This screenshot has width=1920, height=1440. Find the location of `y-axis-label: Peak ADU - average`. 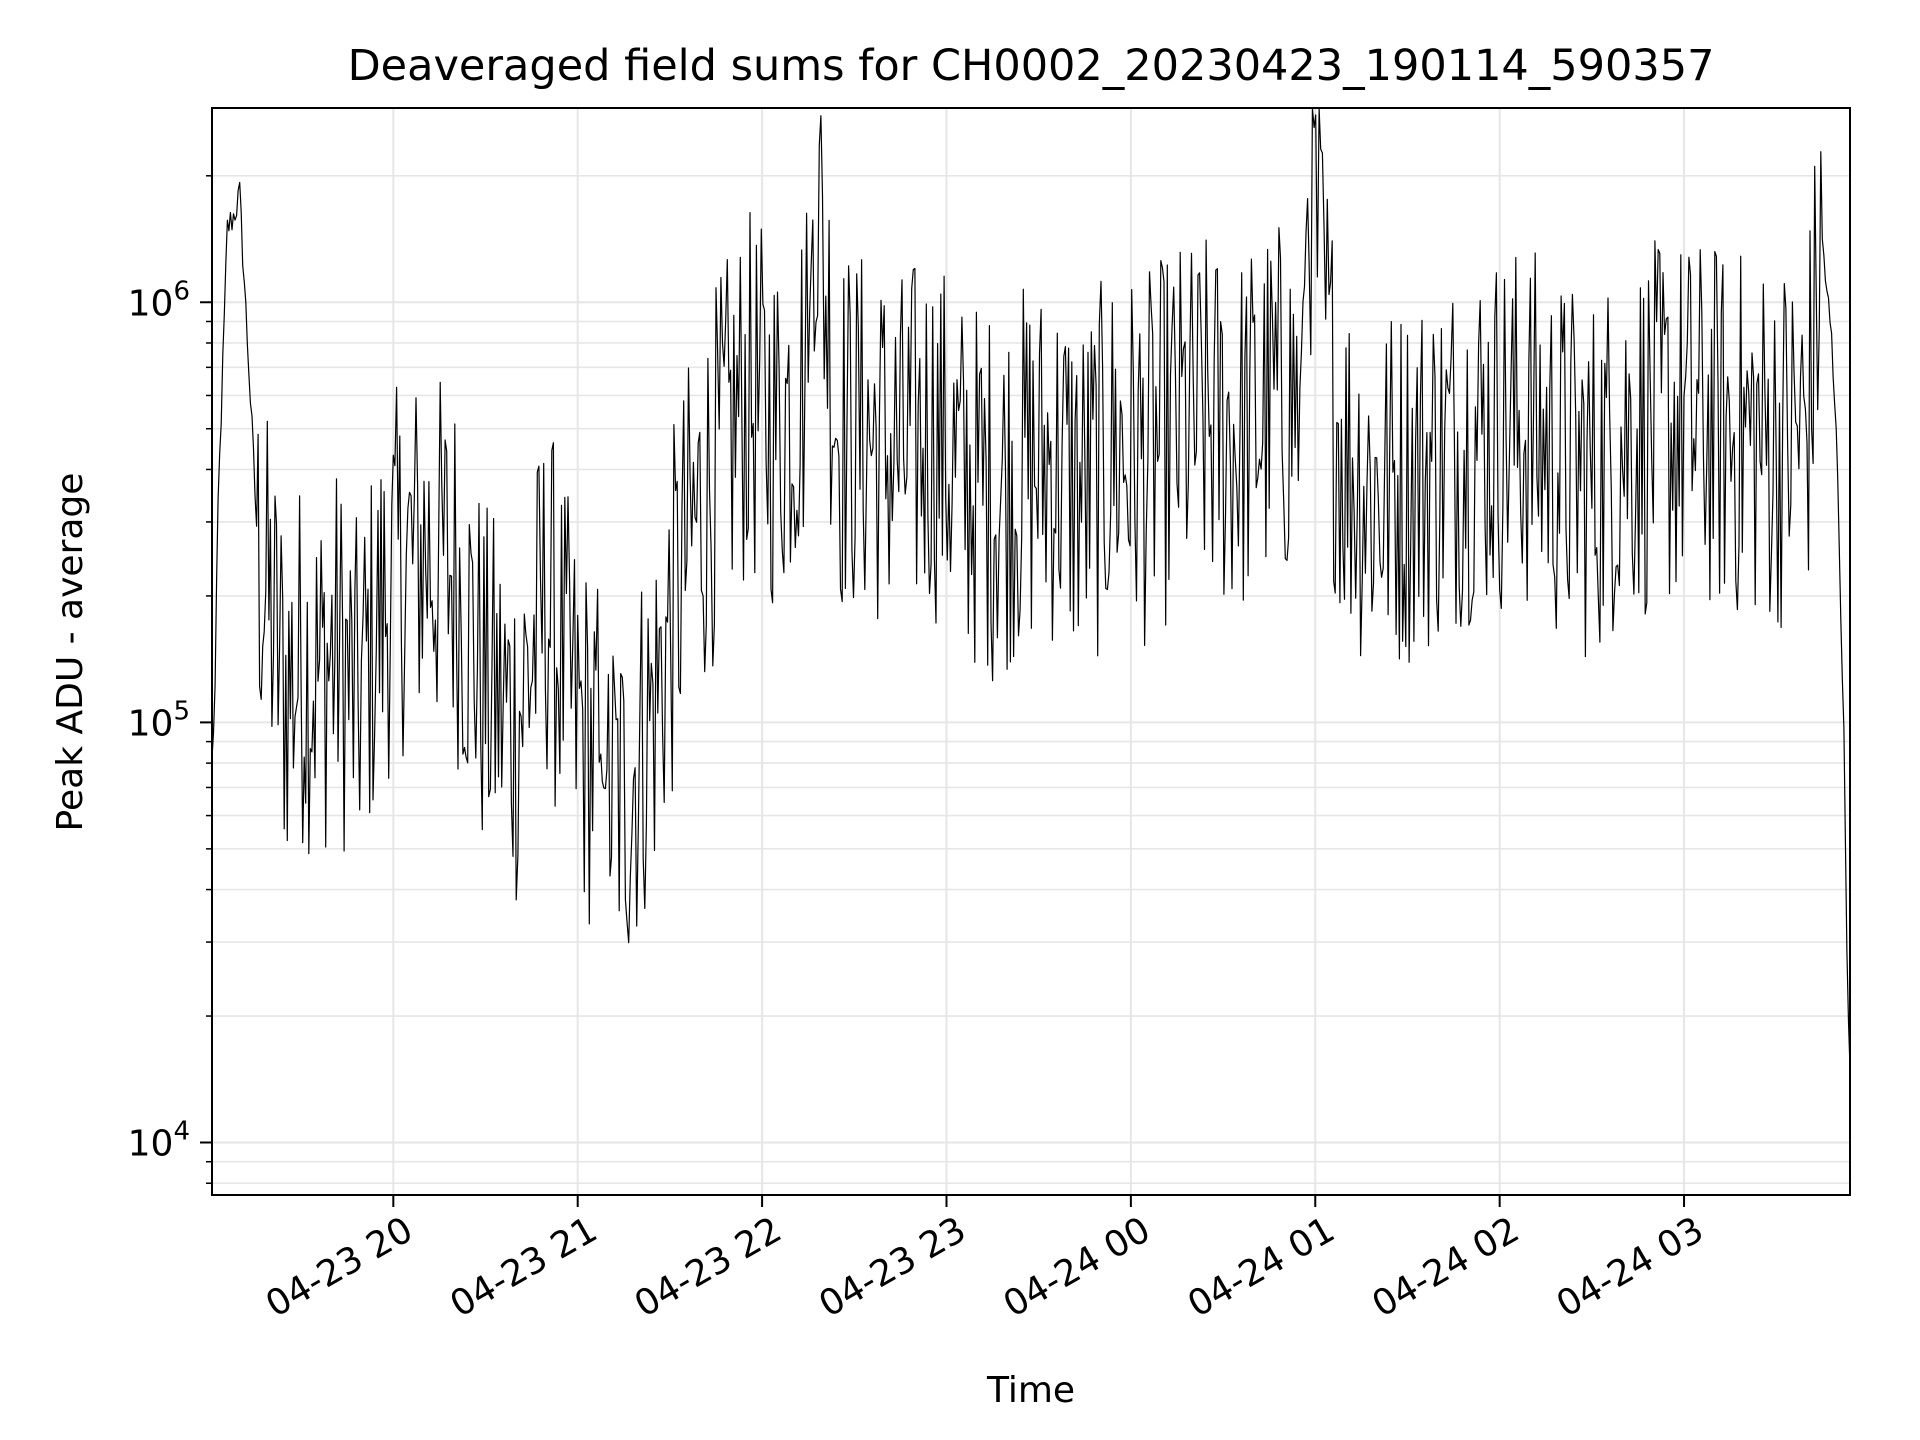

y-axis-label: Peak ADU - average is located at coordinates (70, 652).